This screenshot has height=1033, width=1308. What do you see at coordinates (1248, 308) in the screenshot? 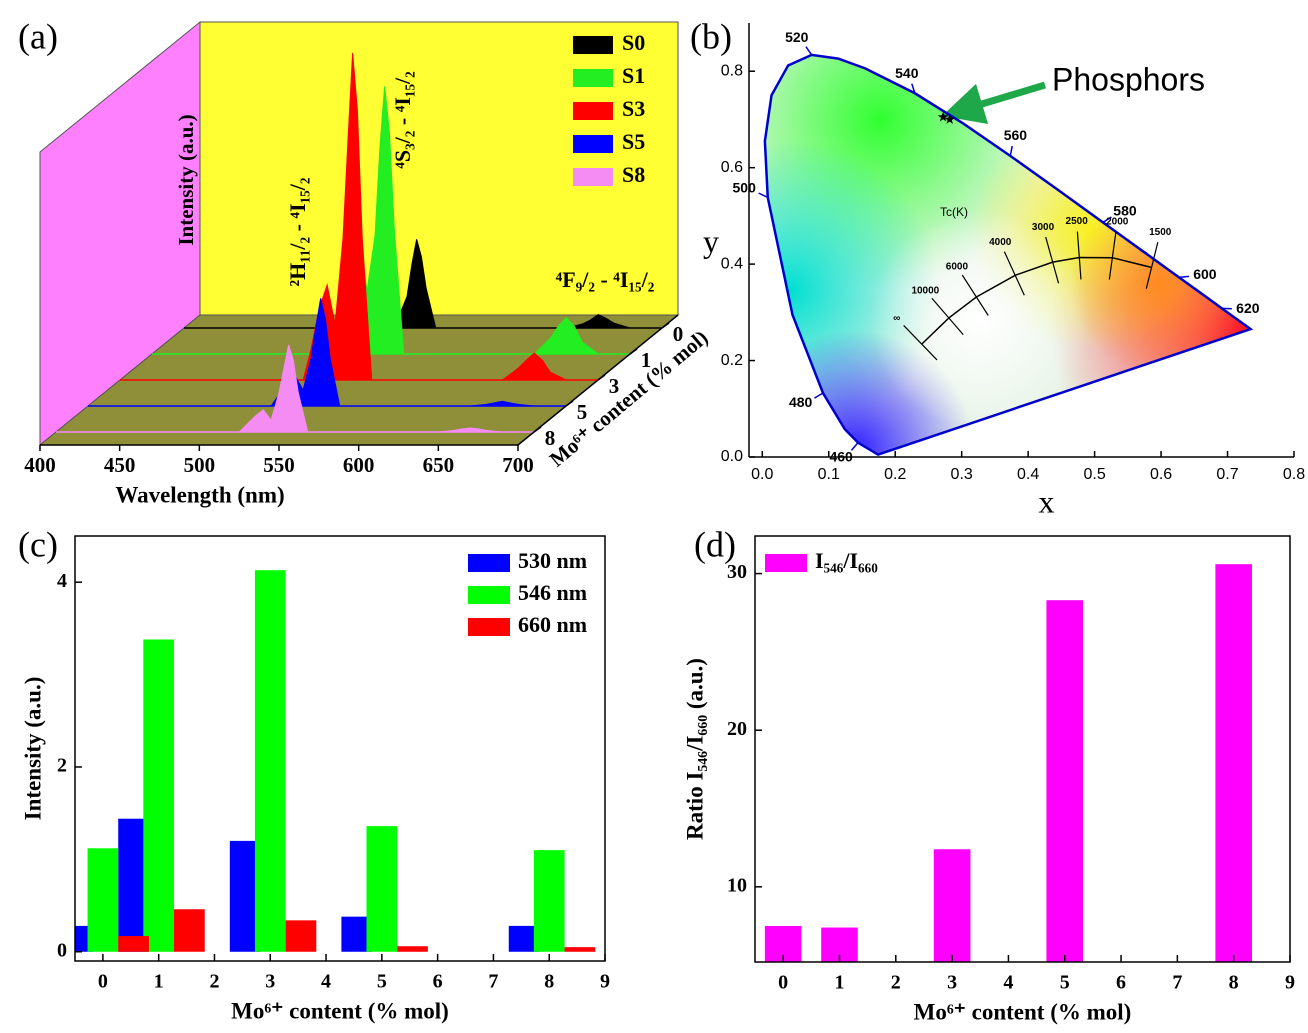
I see `locus-label: 620` at bounding box center [1248, 308].